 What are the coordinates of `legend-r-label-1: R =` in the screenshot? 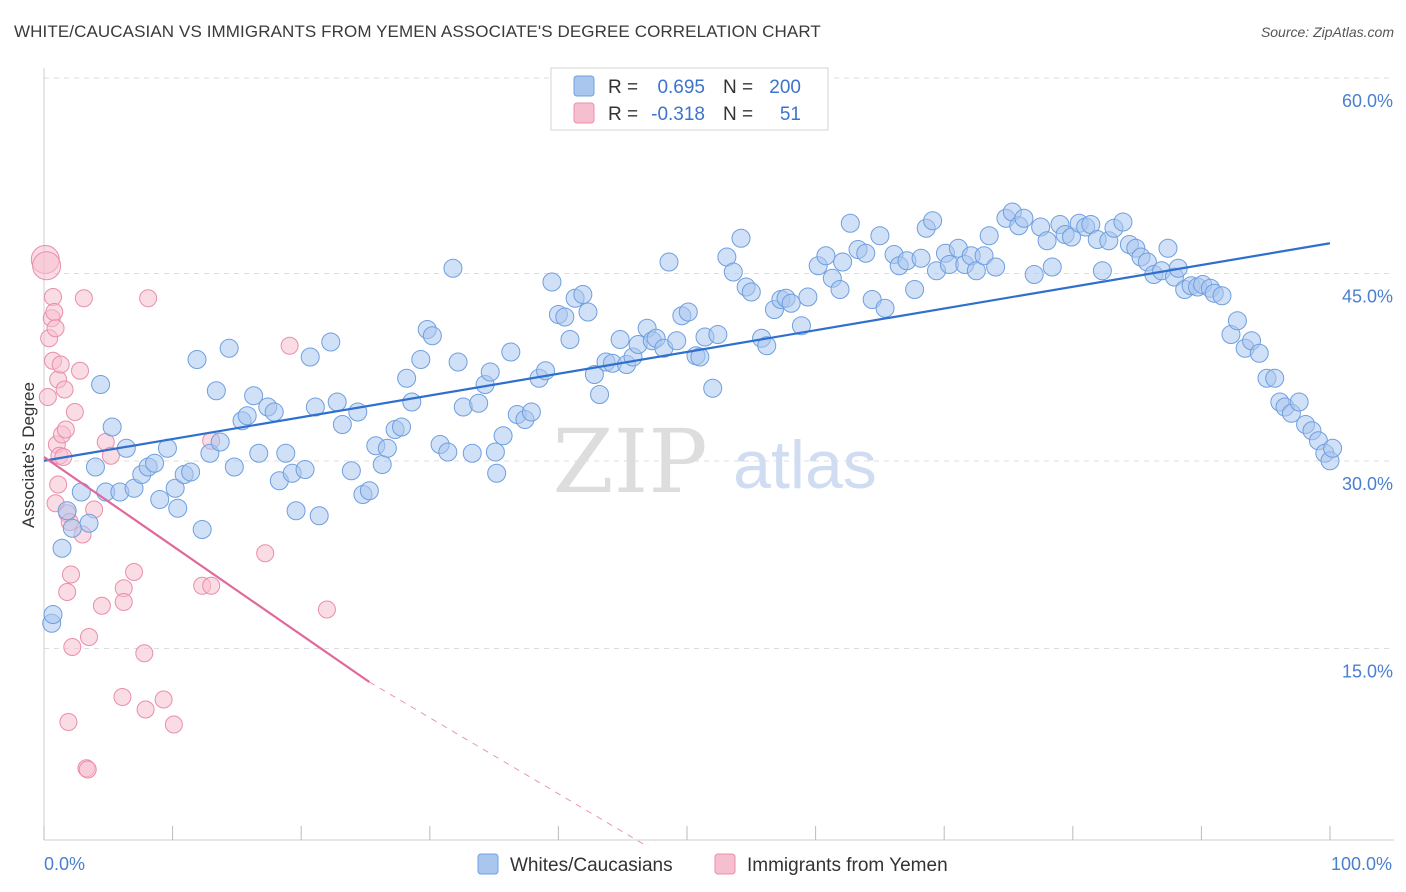 It's located at (623, 87).